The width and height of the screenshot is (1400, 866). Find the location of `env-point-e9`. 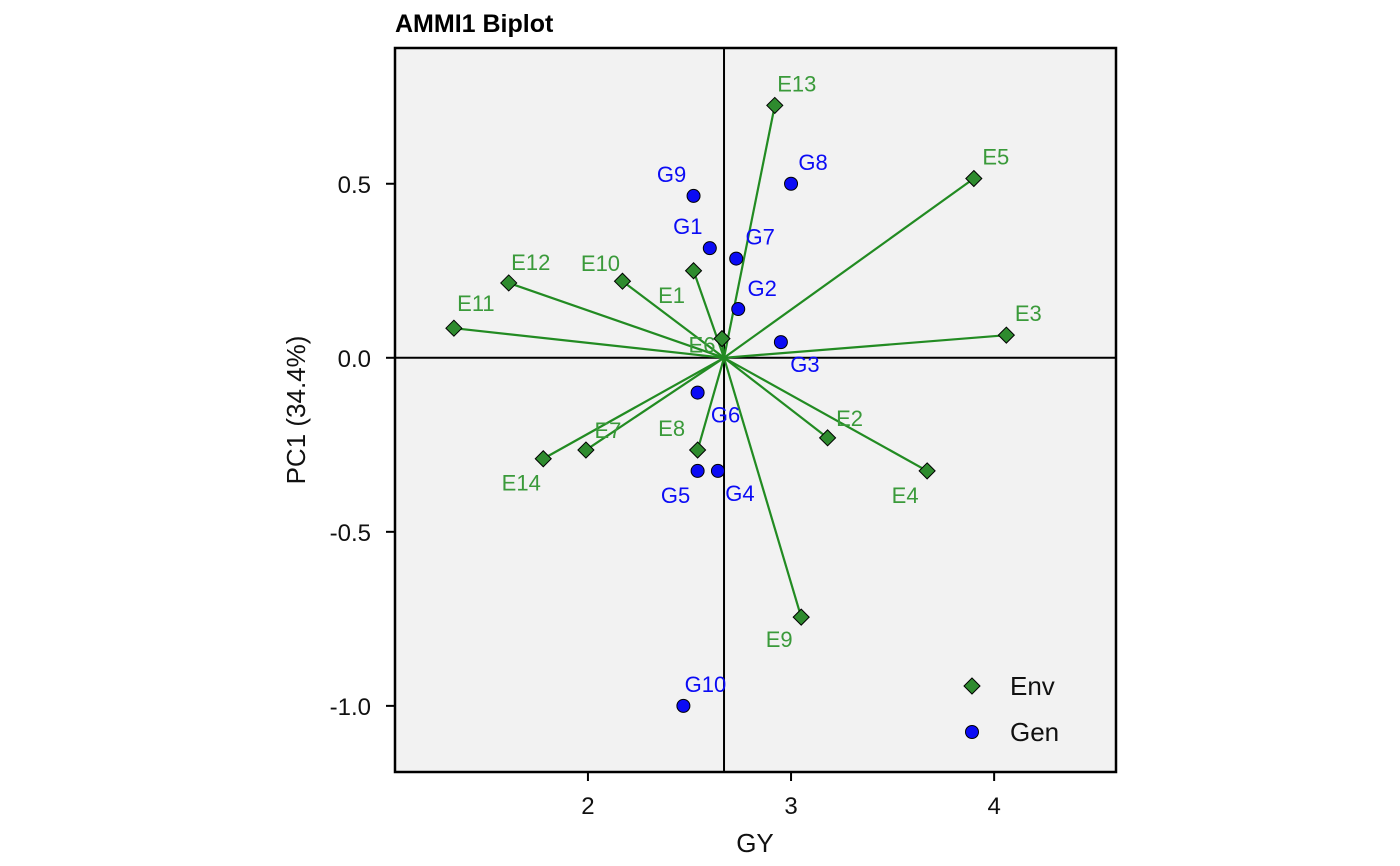

env-point-e9 is located at coordinates (801, 617).